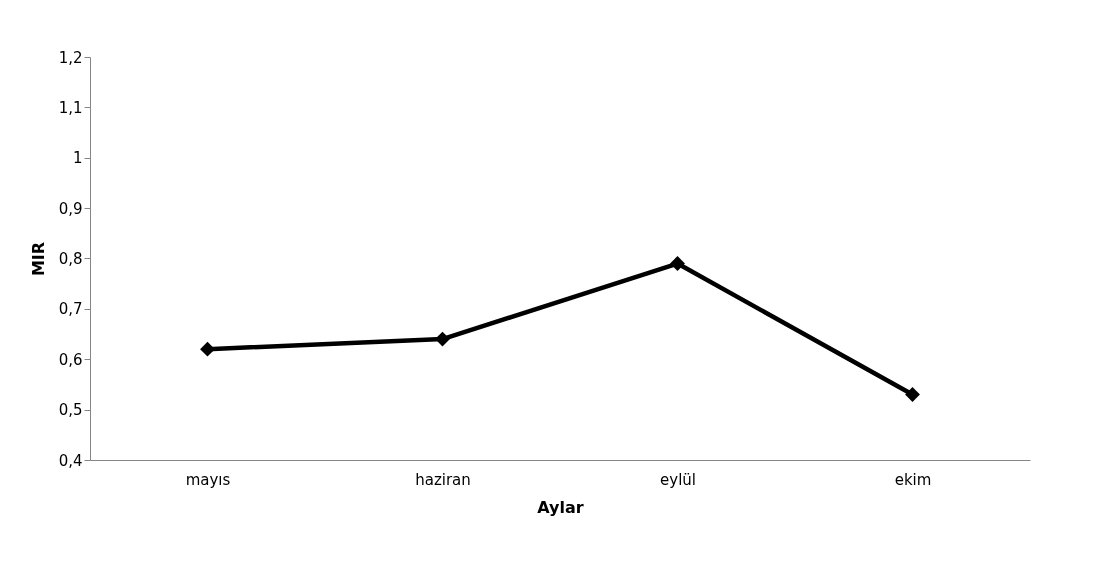 The height and width of the screenshot is (579, 1115). I want to click on x-tick-label: haziran, so click(443, 479).